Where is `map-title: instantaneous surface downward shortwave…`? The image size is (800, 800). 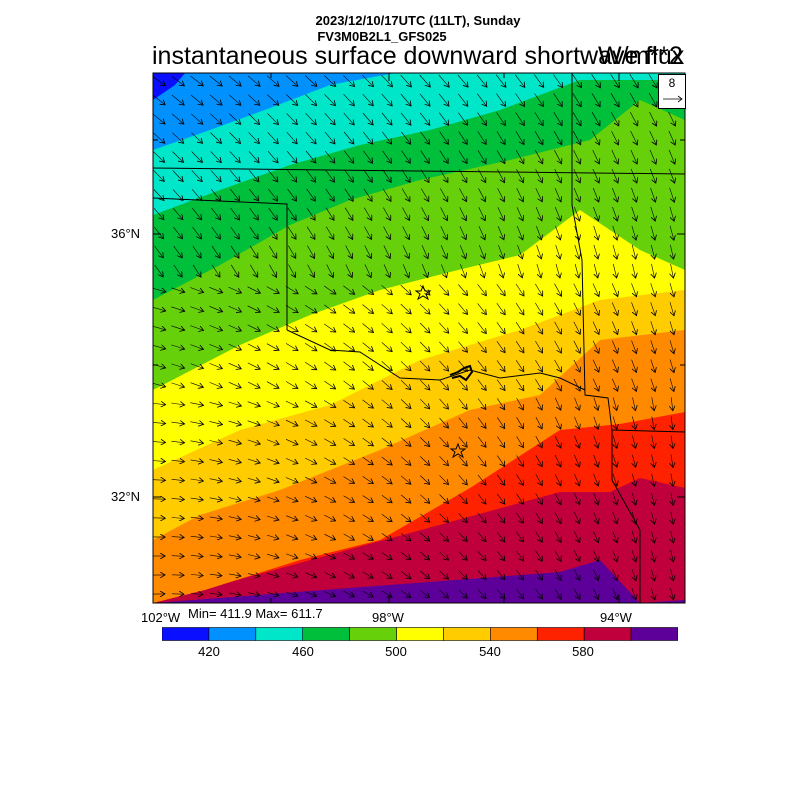 map-title: instantaneous surface downward shortwave… is located at coordinates (418, 56).